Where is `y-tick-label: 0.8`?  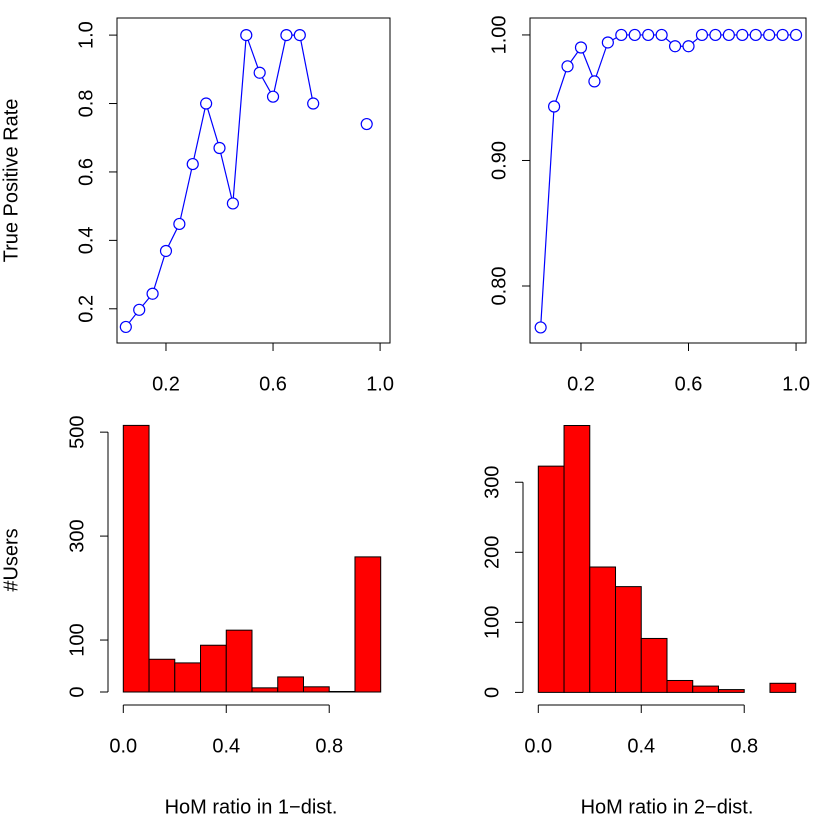 y-tick-label: 0.8 is located at coordinates (86, 104).